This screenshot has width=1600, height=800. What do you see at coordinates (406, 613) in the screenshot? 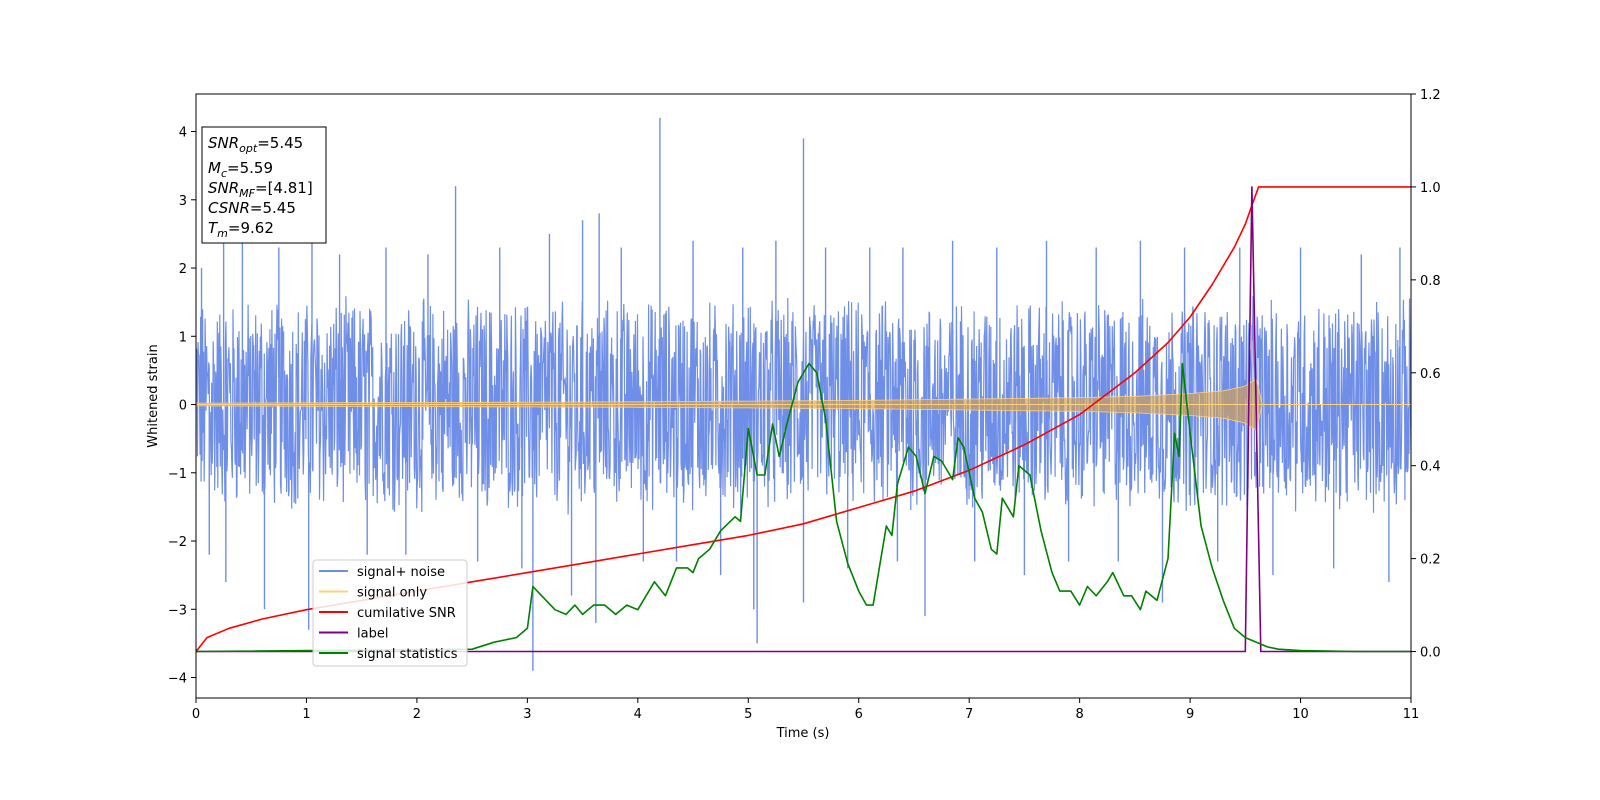
I see `legend-label: cumilative SNR` at bounding box center [406, 613].